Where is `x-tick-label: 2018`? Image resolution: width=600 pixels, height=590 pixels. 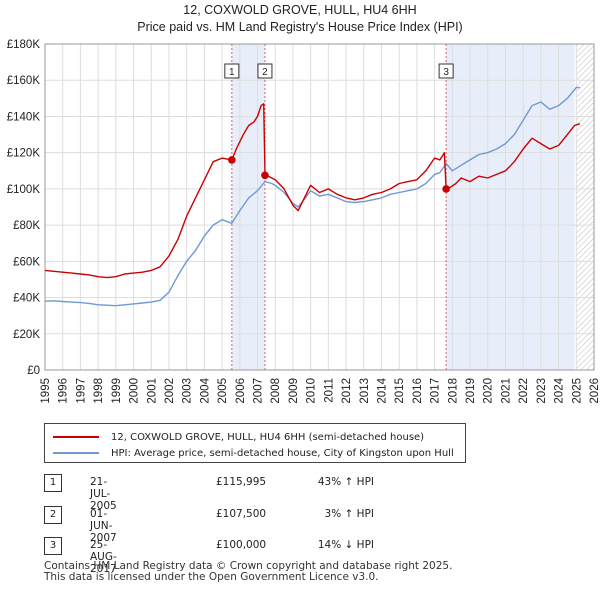 x-tick-label: 2018 is located at coordinates (453, 391).